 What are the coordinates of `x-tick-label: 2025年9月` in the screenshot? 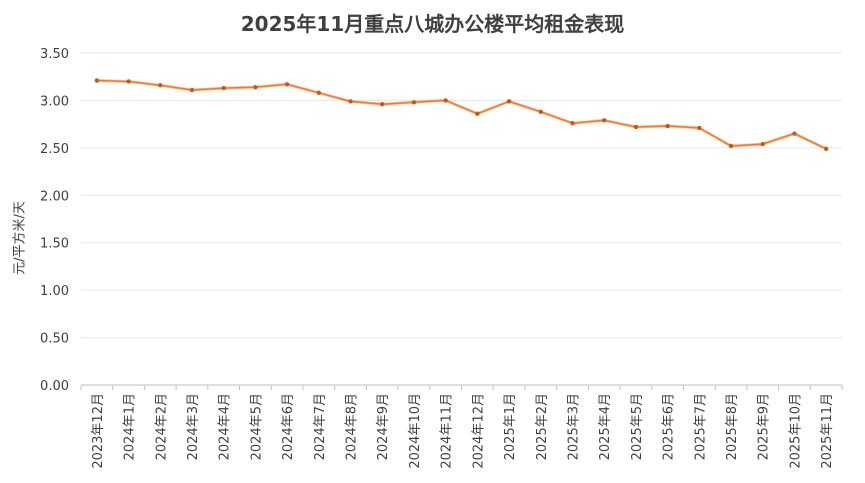 It's located at (764, 426).